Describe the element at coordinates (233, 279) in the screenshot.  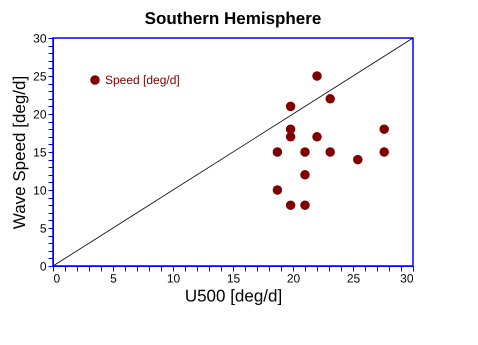
I see `x-tick-label: 15` at that location.